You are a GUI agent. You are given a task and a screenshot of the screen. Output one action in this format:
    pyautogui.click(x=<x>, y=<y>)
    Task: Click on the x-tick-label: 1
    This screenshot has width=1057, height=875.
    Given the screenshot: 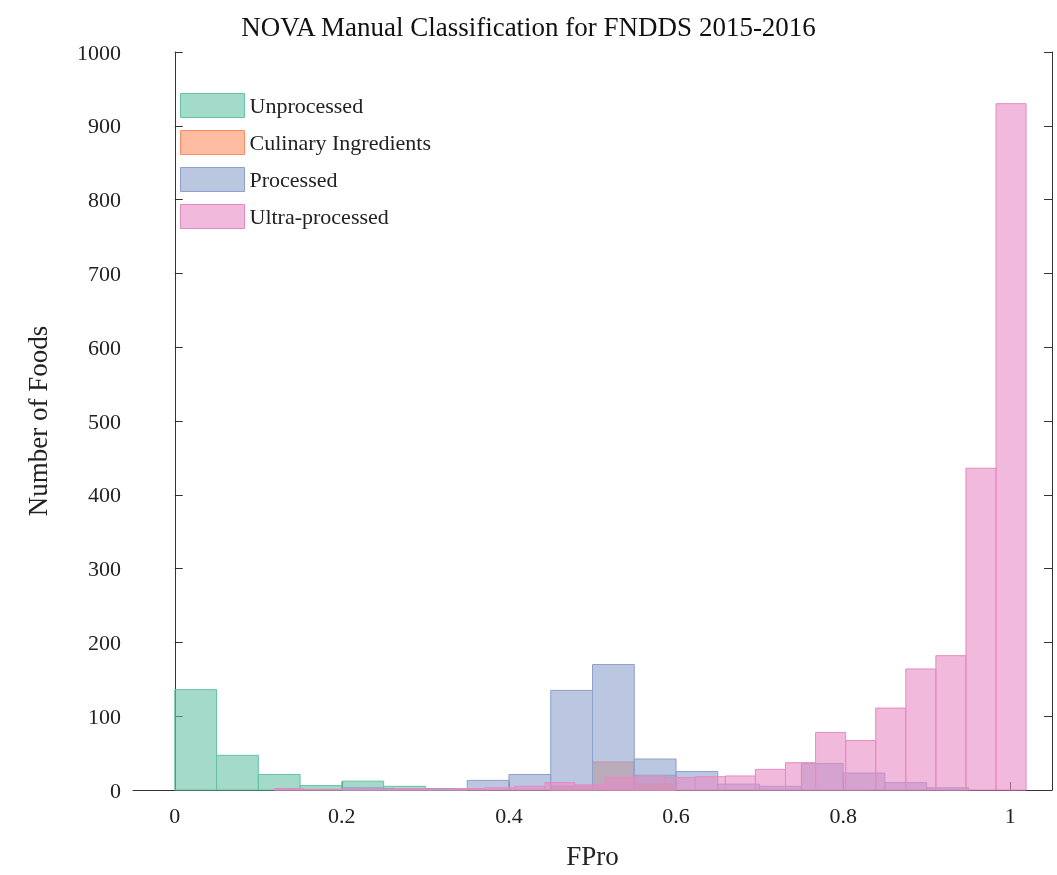 What is the action you would take?
    pyautogui.click(x=1010, y=815)
    